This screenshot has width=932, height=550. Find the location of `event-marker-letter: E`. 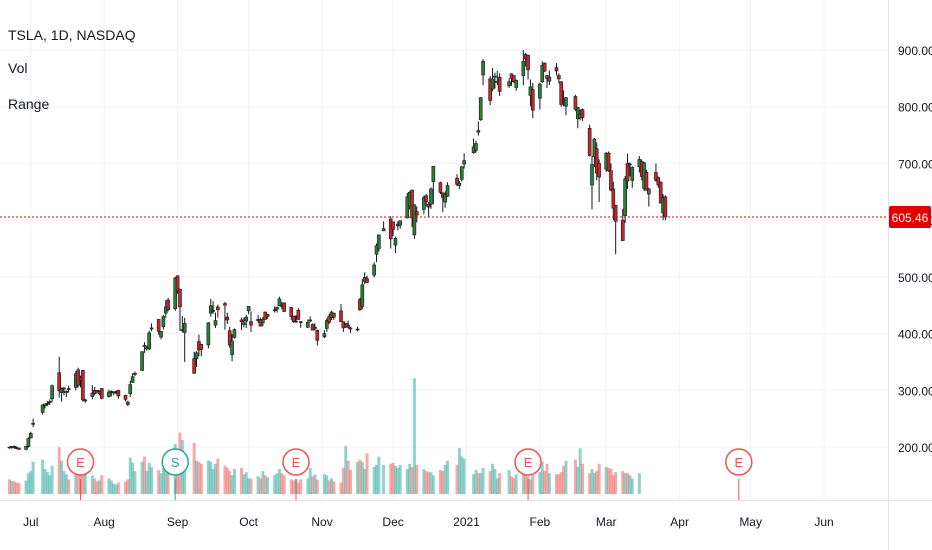

event-marker-letter: E is located at coordinates (80, 462).